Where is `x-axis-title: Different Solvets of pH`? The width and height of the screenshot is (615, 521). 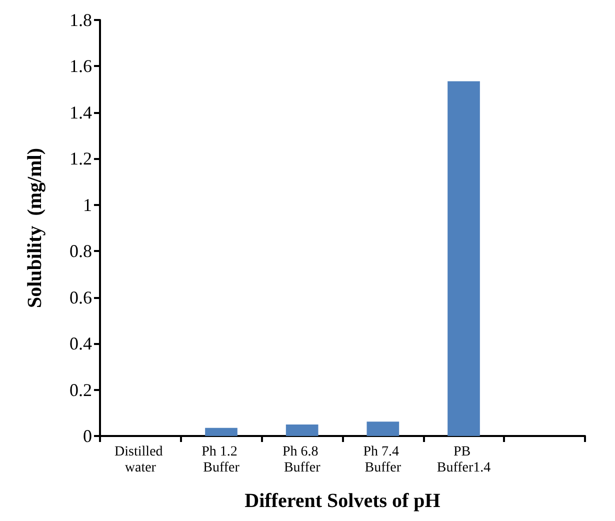
x-axis-title: Different Solvets of pH is located at coordinates (342, 501).